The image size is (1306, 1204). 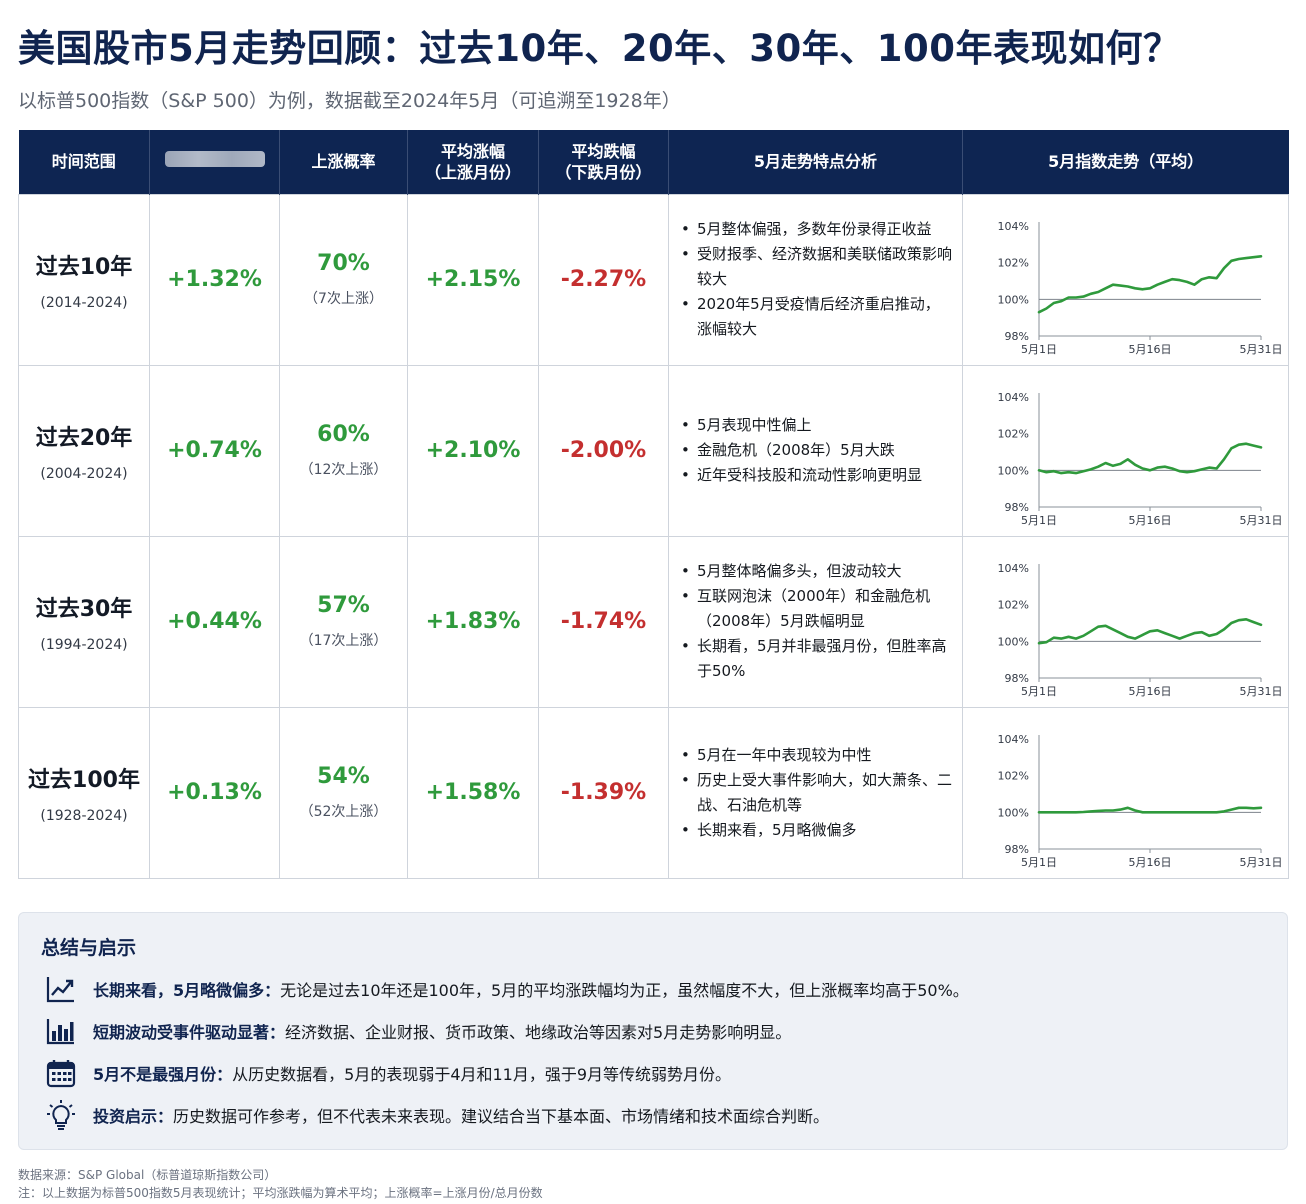 What do you see at coordinates (84, 302) in the screenshot?
I see `range-years: (2014-2024)` at bounding box center [84, 302].